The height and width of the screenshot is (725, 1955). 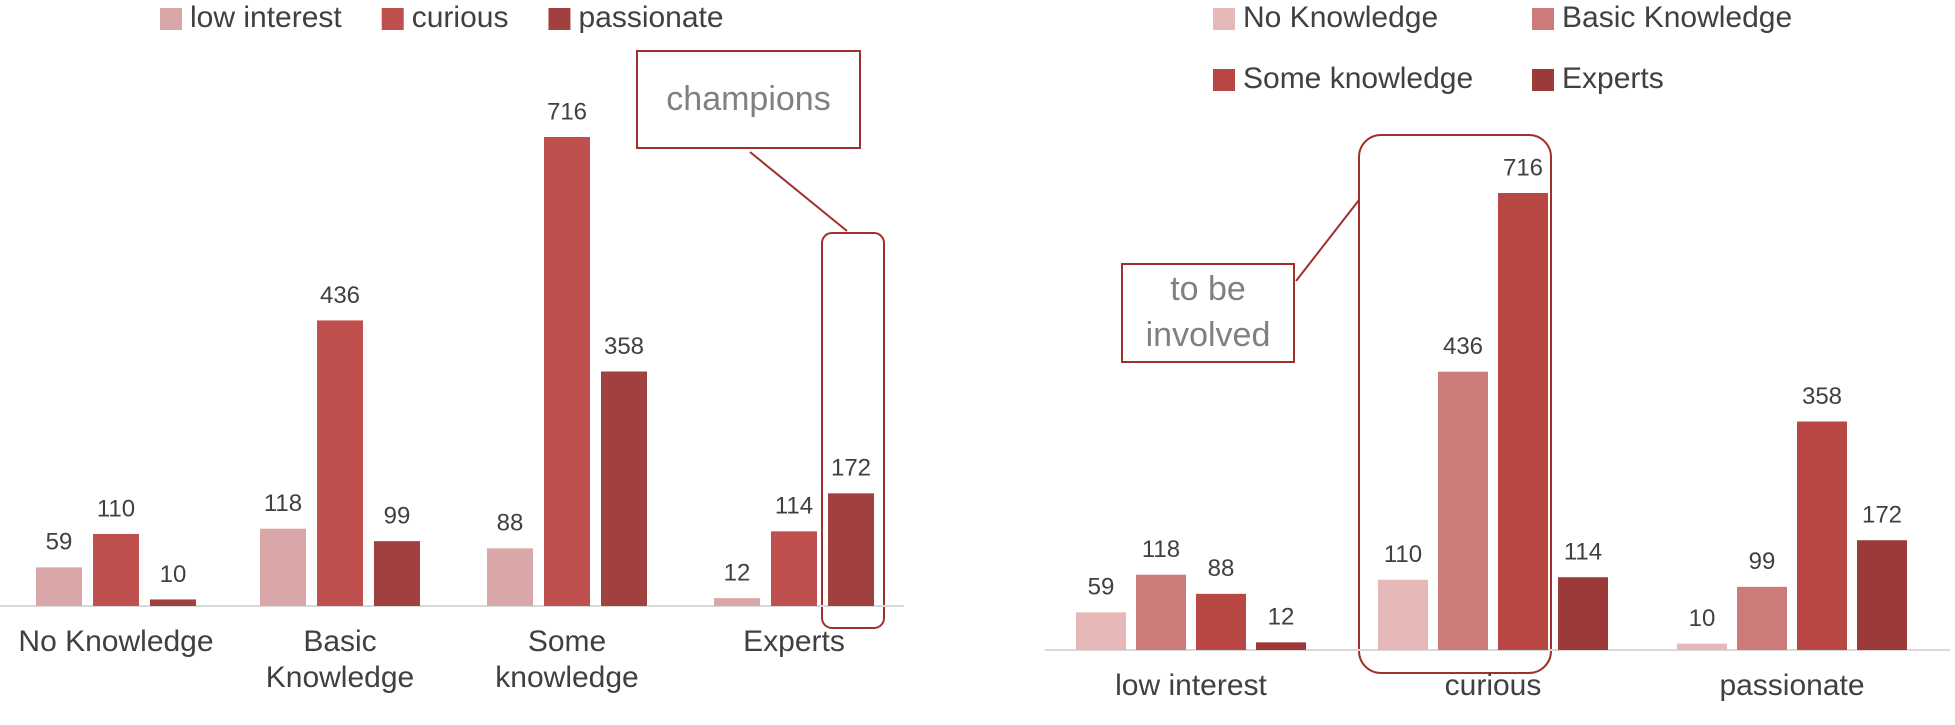 I want to click on annotation: champions, so click(x=748, y=98).